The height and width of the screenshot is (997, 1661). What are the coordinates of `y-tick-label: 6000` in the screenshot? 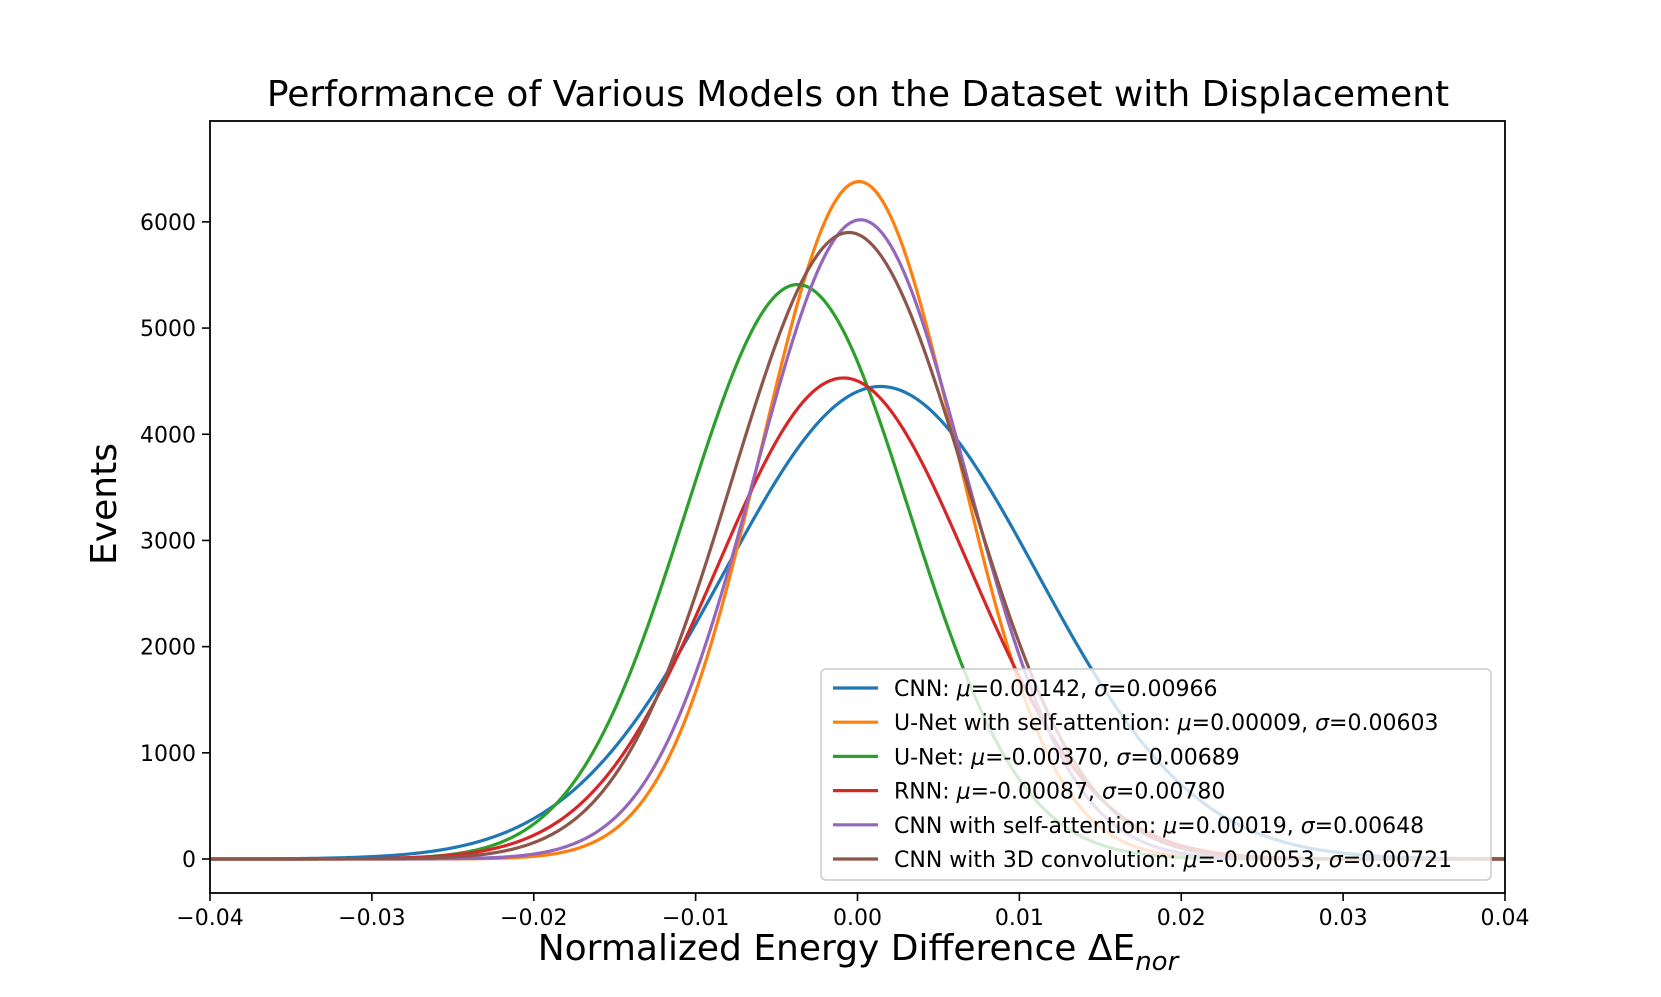 It's located at (168, 223).